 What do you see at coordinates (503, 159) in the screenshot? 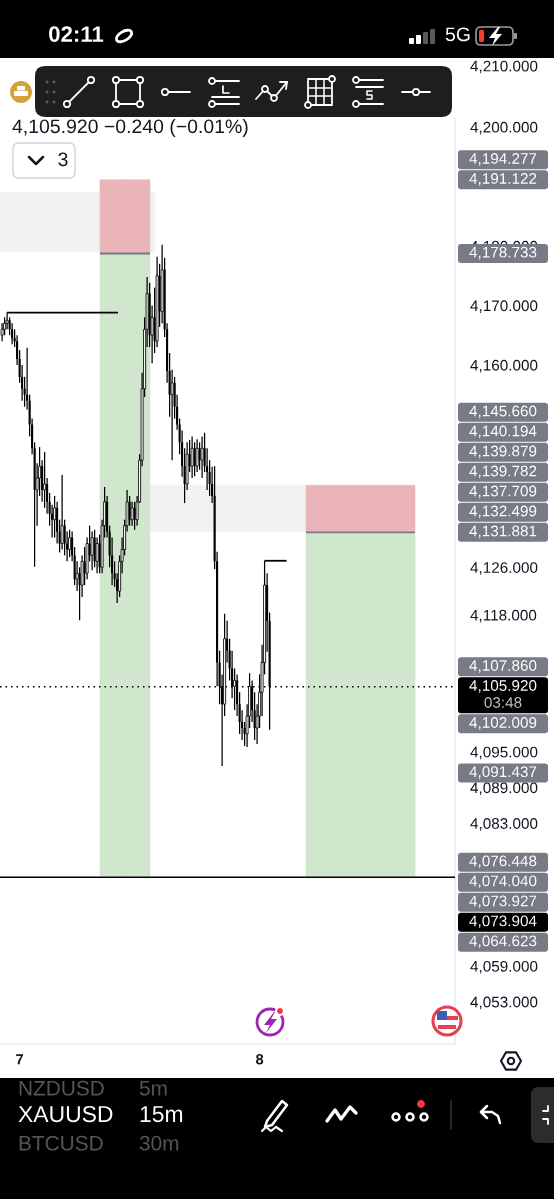
I see `text: 4,194.277` at bounding box center [503, 159].